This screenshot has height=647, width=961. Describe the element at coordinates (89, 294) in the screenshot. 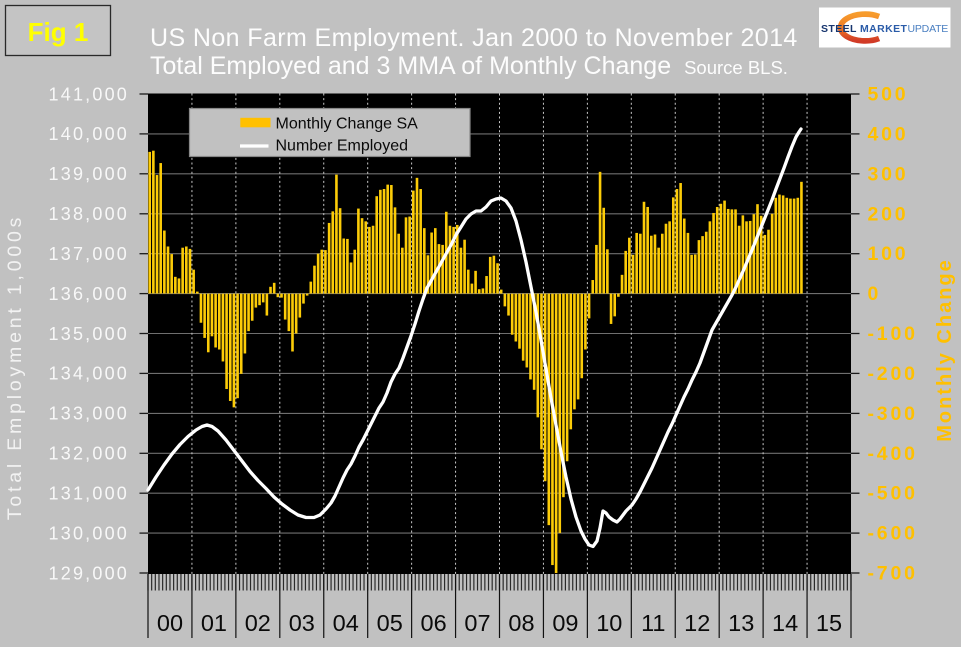

I see `svg-text: 136,000` at that location.